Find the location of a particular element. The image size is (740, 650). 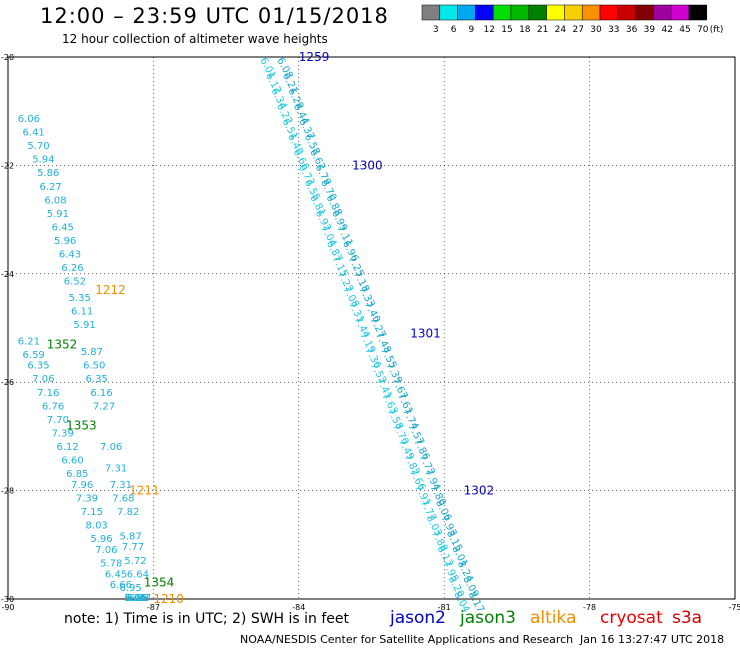

swh-value: 6.95 is located at coordinates (130, 588).